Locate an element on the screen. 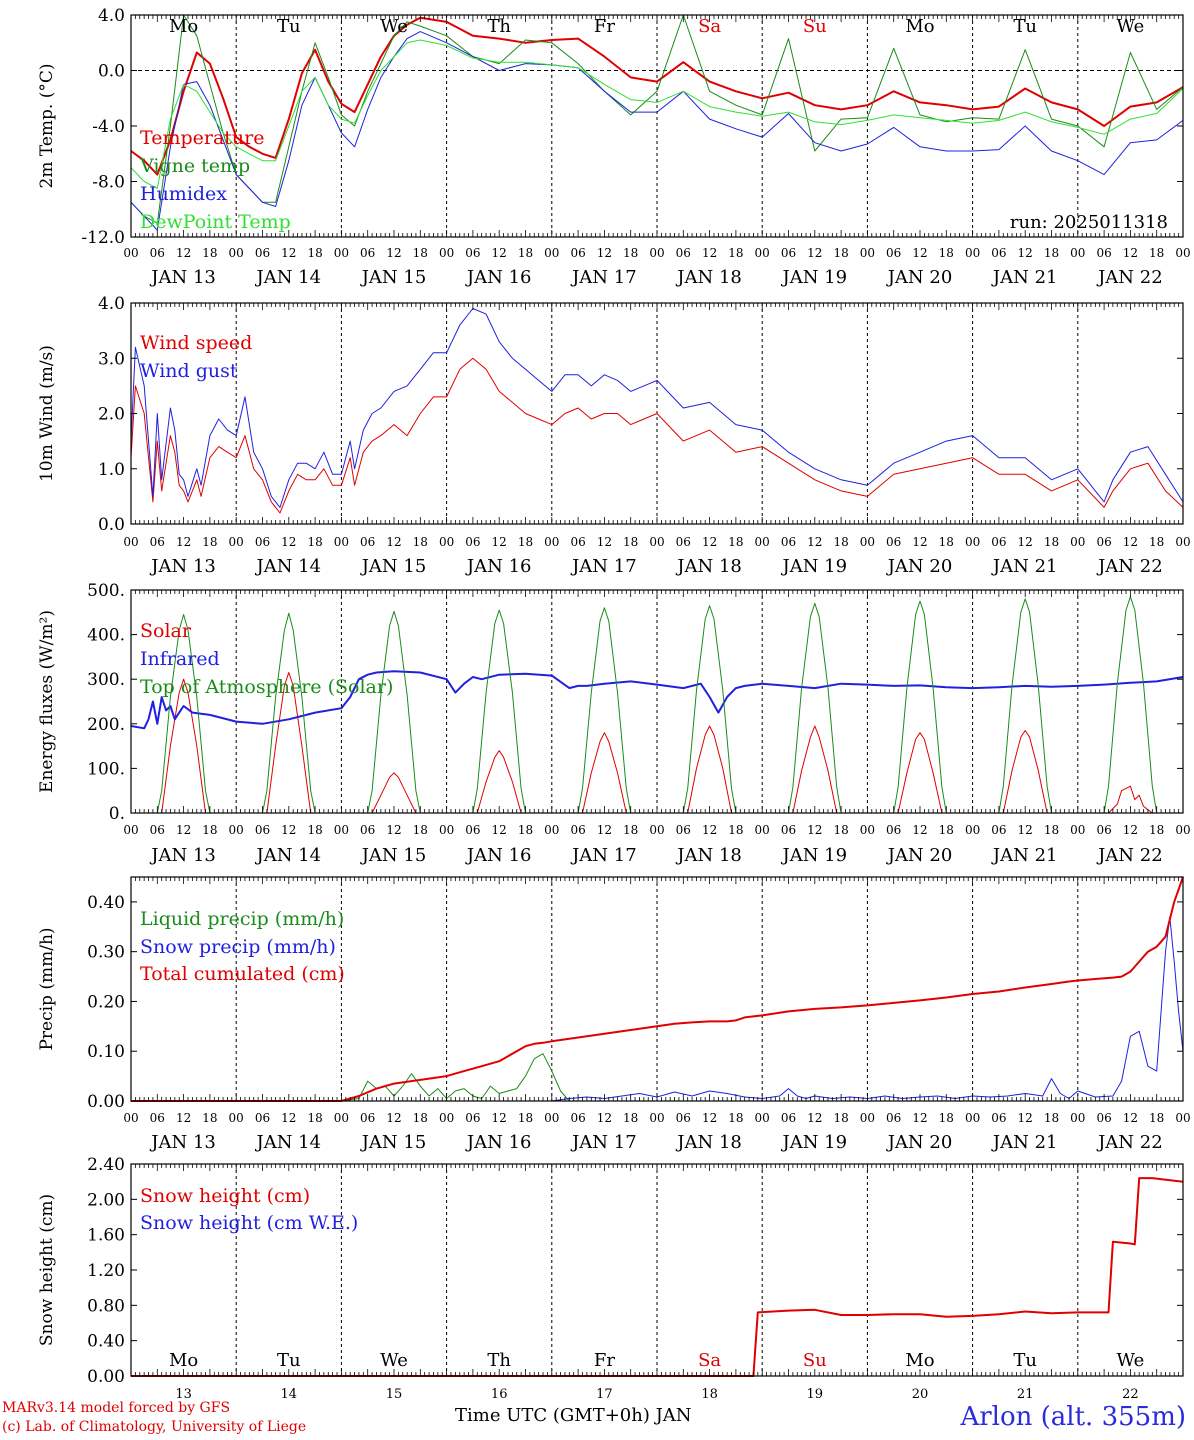 This screenshot has width=1194, height=1440. series-line-humidex is located at coordinates (657, 131).